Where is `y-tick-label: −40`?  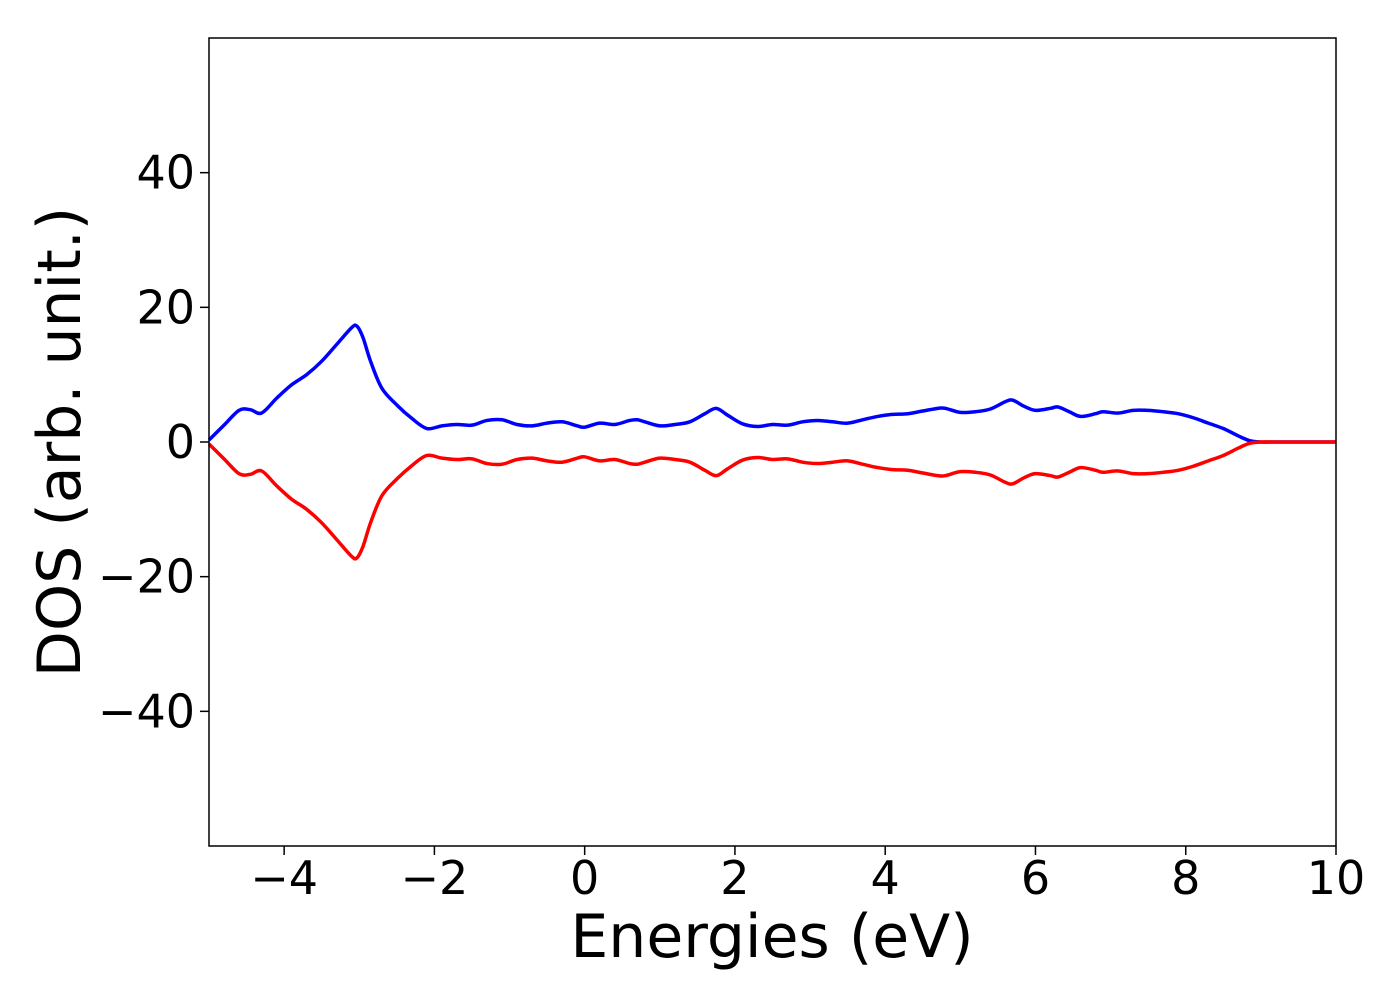
y-tick-label: −40 is located at coordinates (146, 711).